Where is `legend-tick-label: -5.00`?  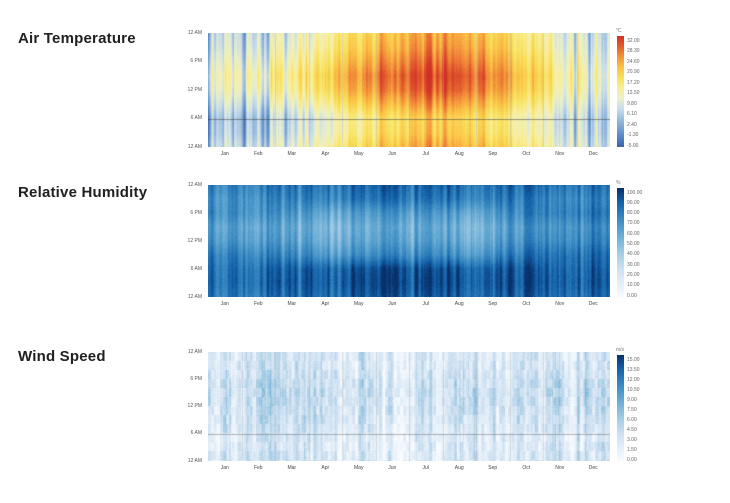 legend-tick-label: -5.00 is located at coordinates (633, 145).